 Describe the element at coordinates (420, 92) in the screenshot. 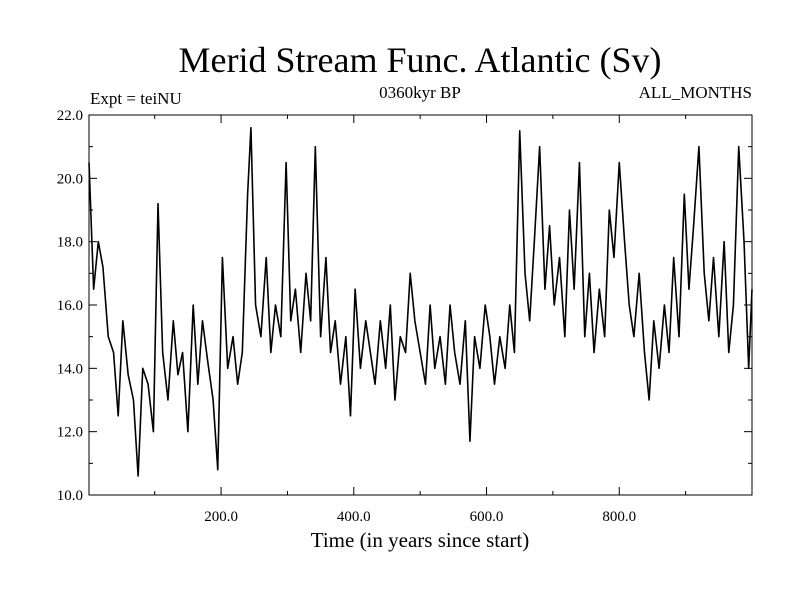

I see `chart-subtitle: 0360kyr BP` at that location.